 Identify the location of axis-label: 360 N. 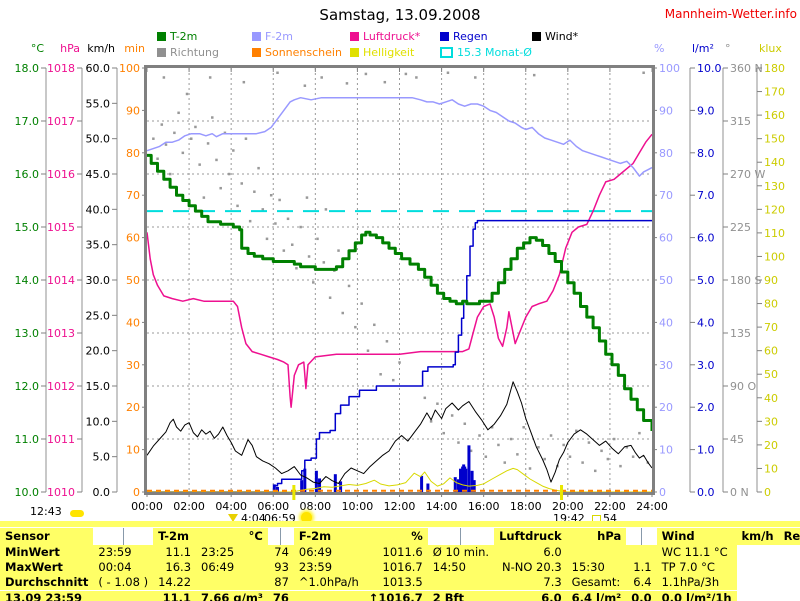
(746, 68).